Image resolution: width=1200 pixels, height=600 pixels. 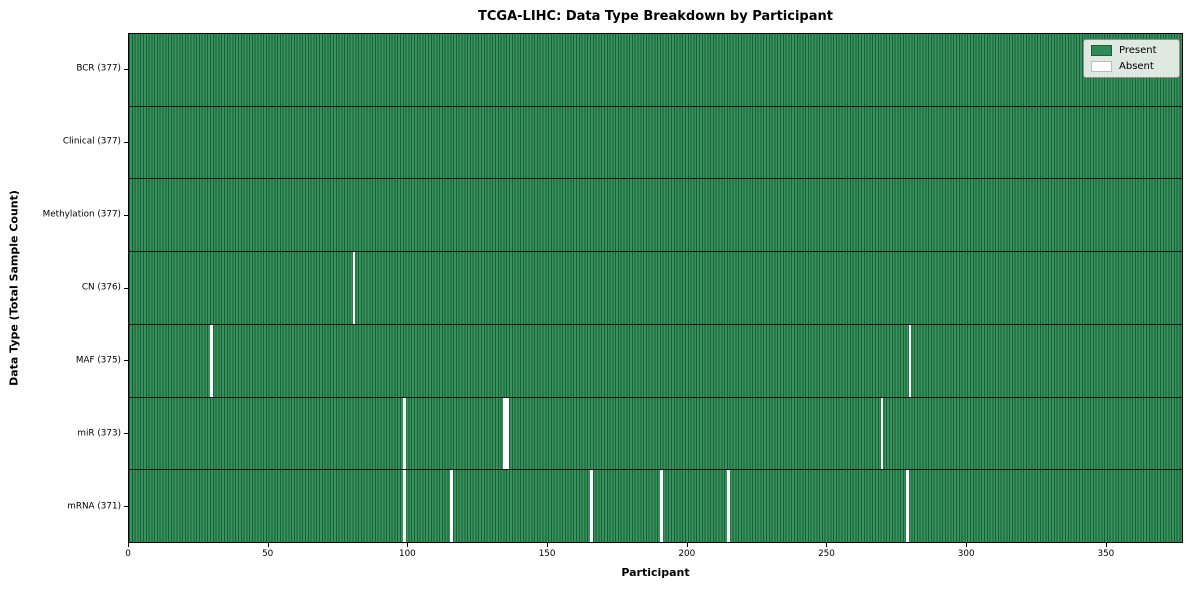 I want to click on heatmap-row-clinical, so click(x=655, y=142).